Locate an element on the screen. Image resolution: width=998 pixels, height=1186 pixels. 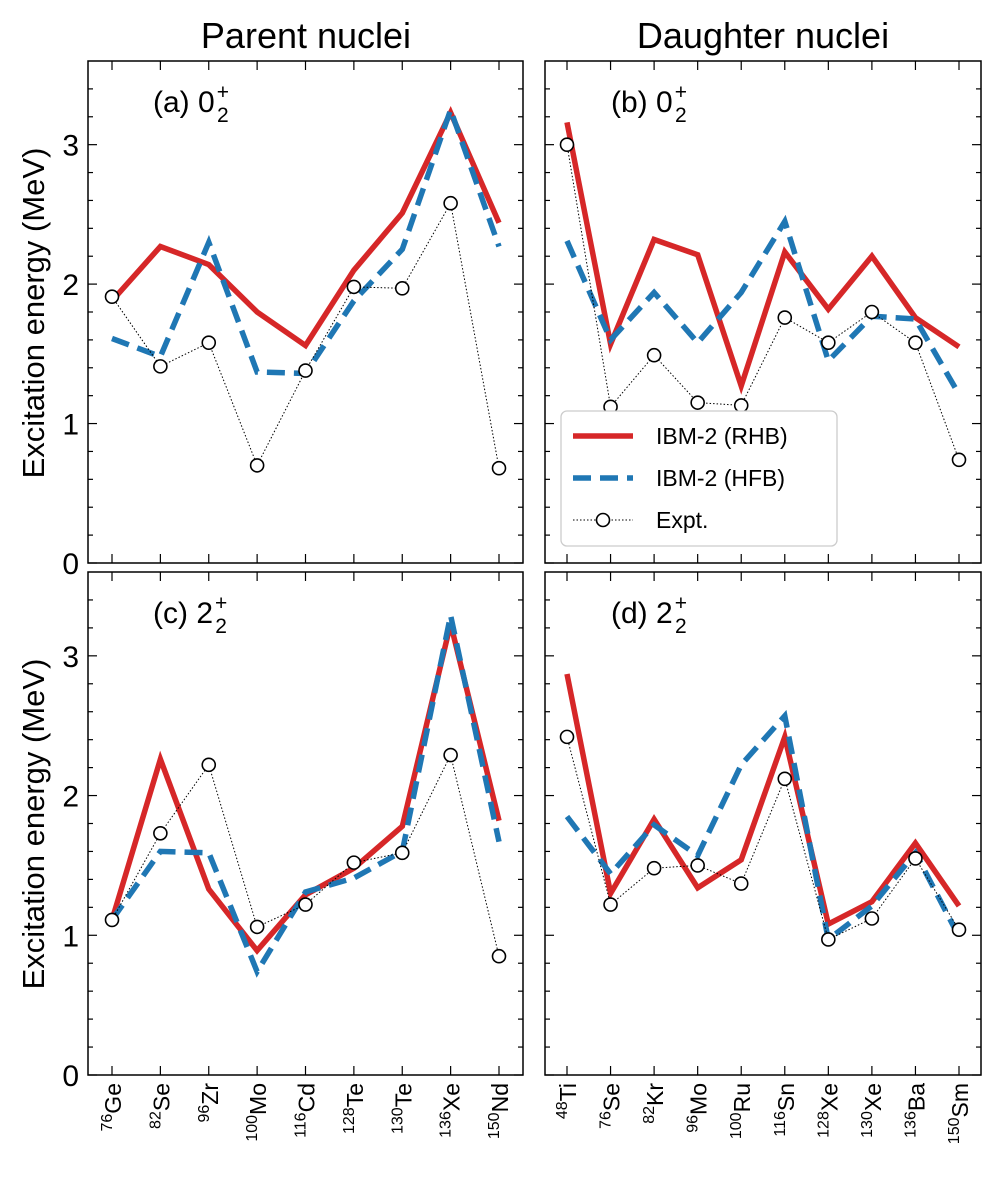
legend-label-rhb: IBM-2 (RHB) is located at coordinates (722, 436).